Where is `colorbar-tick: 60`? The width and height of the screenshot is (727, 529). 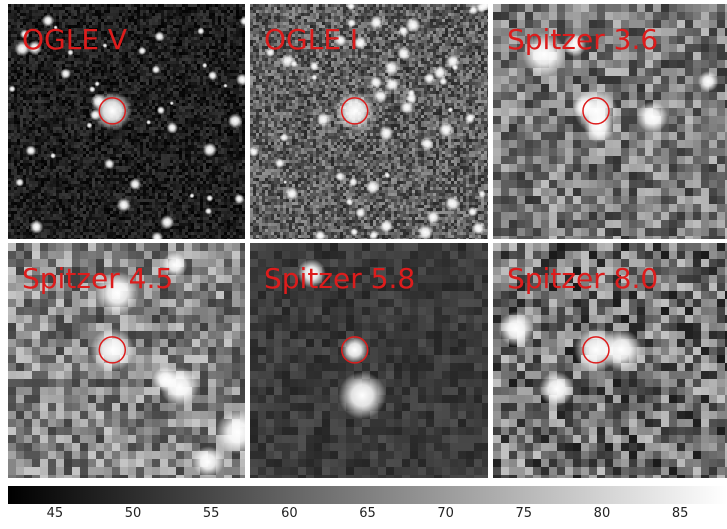
colorbar-tick: 60 is located at coordinates (289, 513).